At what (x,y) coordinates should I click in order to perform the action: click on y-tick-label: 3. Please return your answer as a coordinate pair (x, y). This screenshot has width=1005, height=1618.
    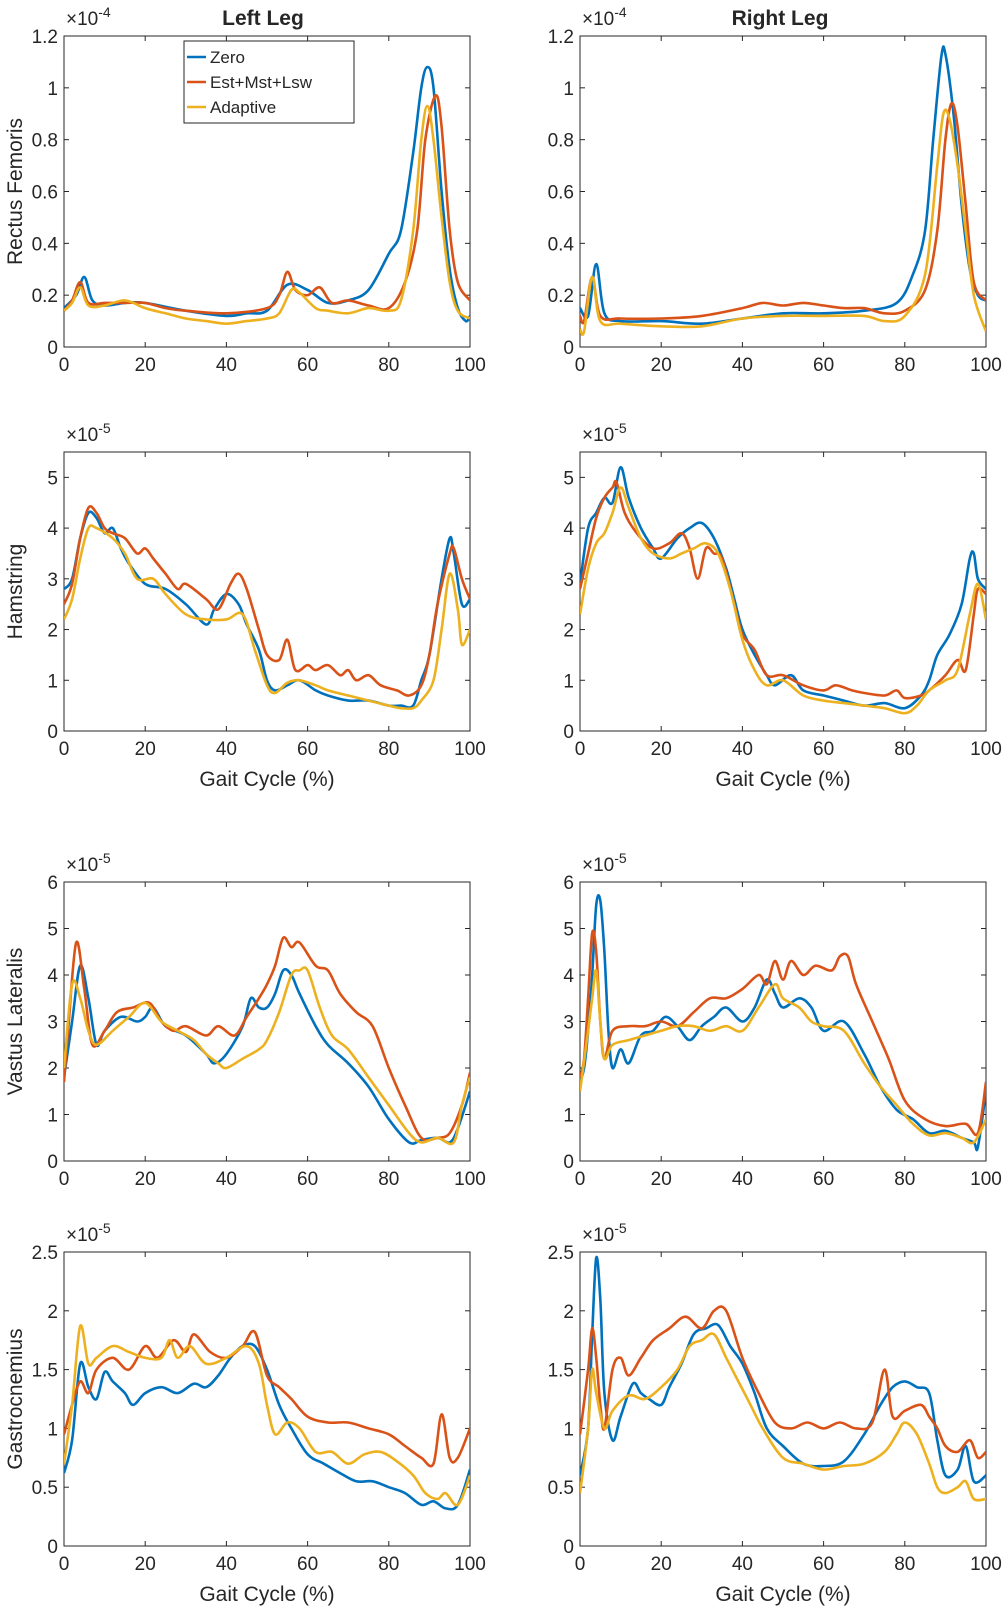
    Looking at the image, I should click on (568, 580).